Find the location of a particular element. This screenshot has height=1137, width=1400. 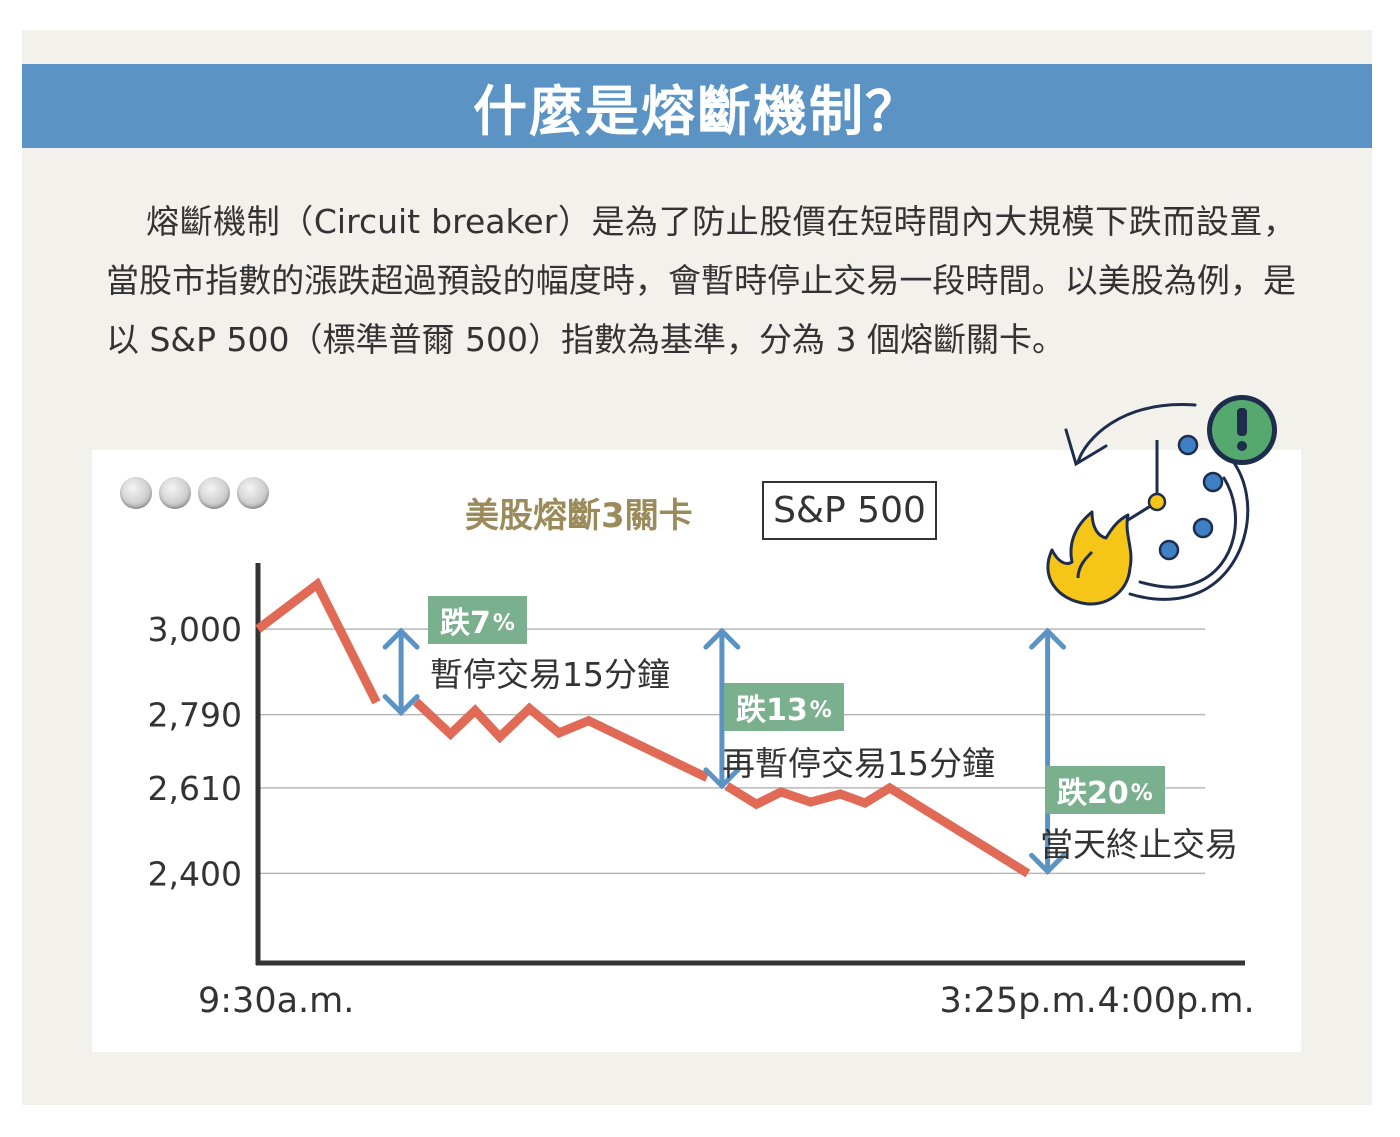

drop-badge: 跌13% is located at coordinates (784, 707).